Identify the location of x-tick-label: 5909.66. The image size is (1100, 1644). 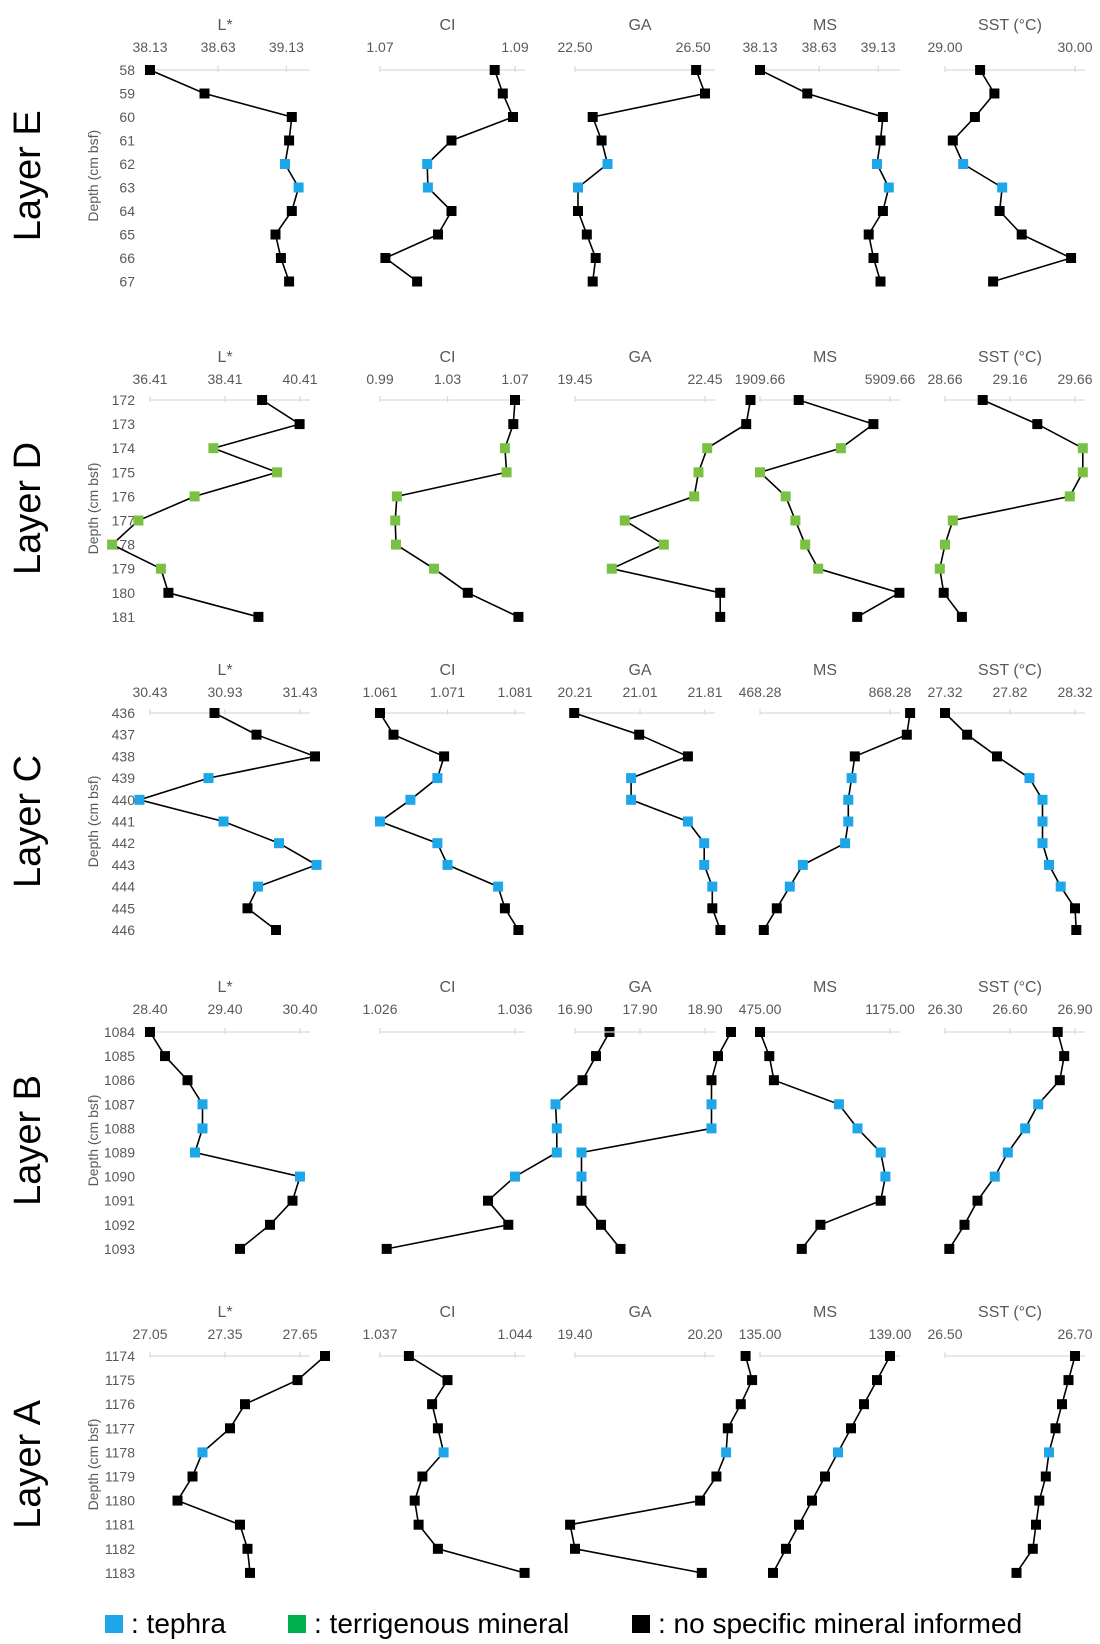
(890, 379).